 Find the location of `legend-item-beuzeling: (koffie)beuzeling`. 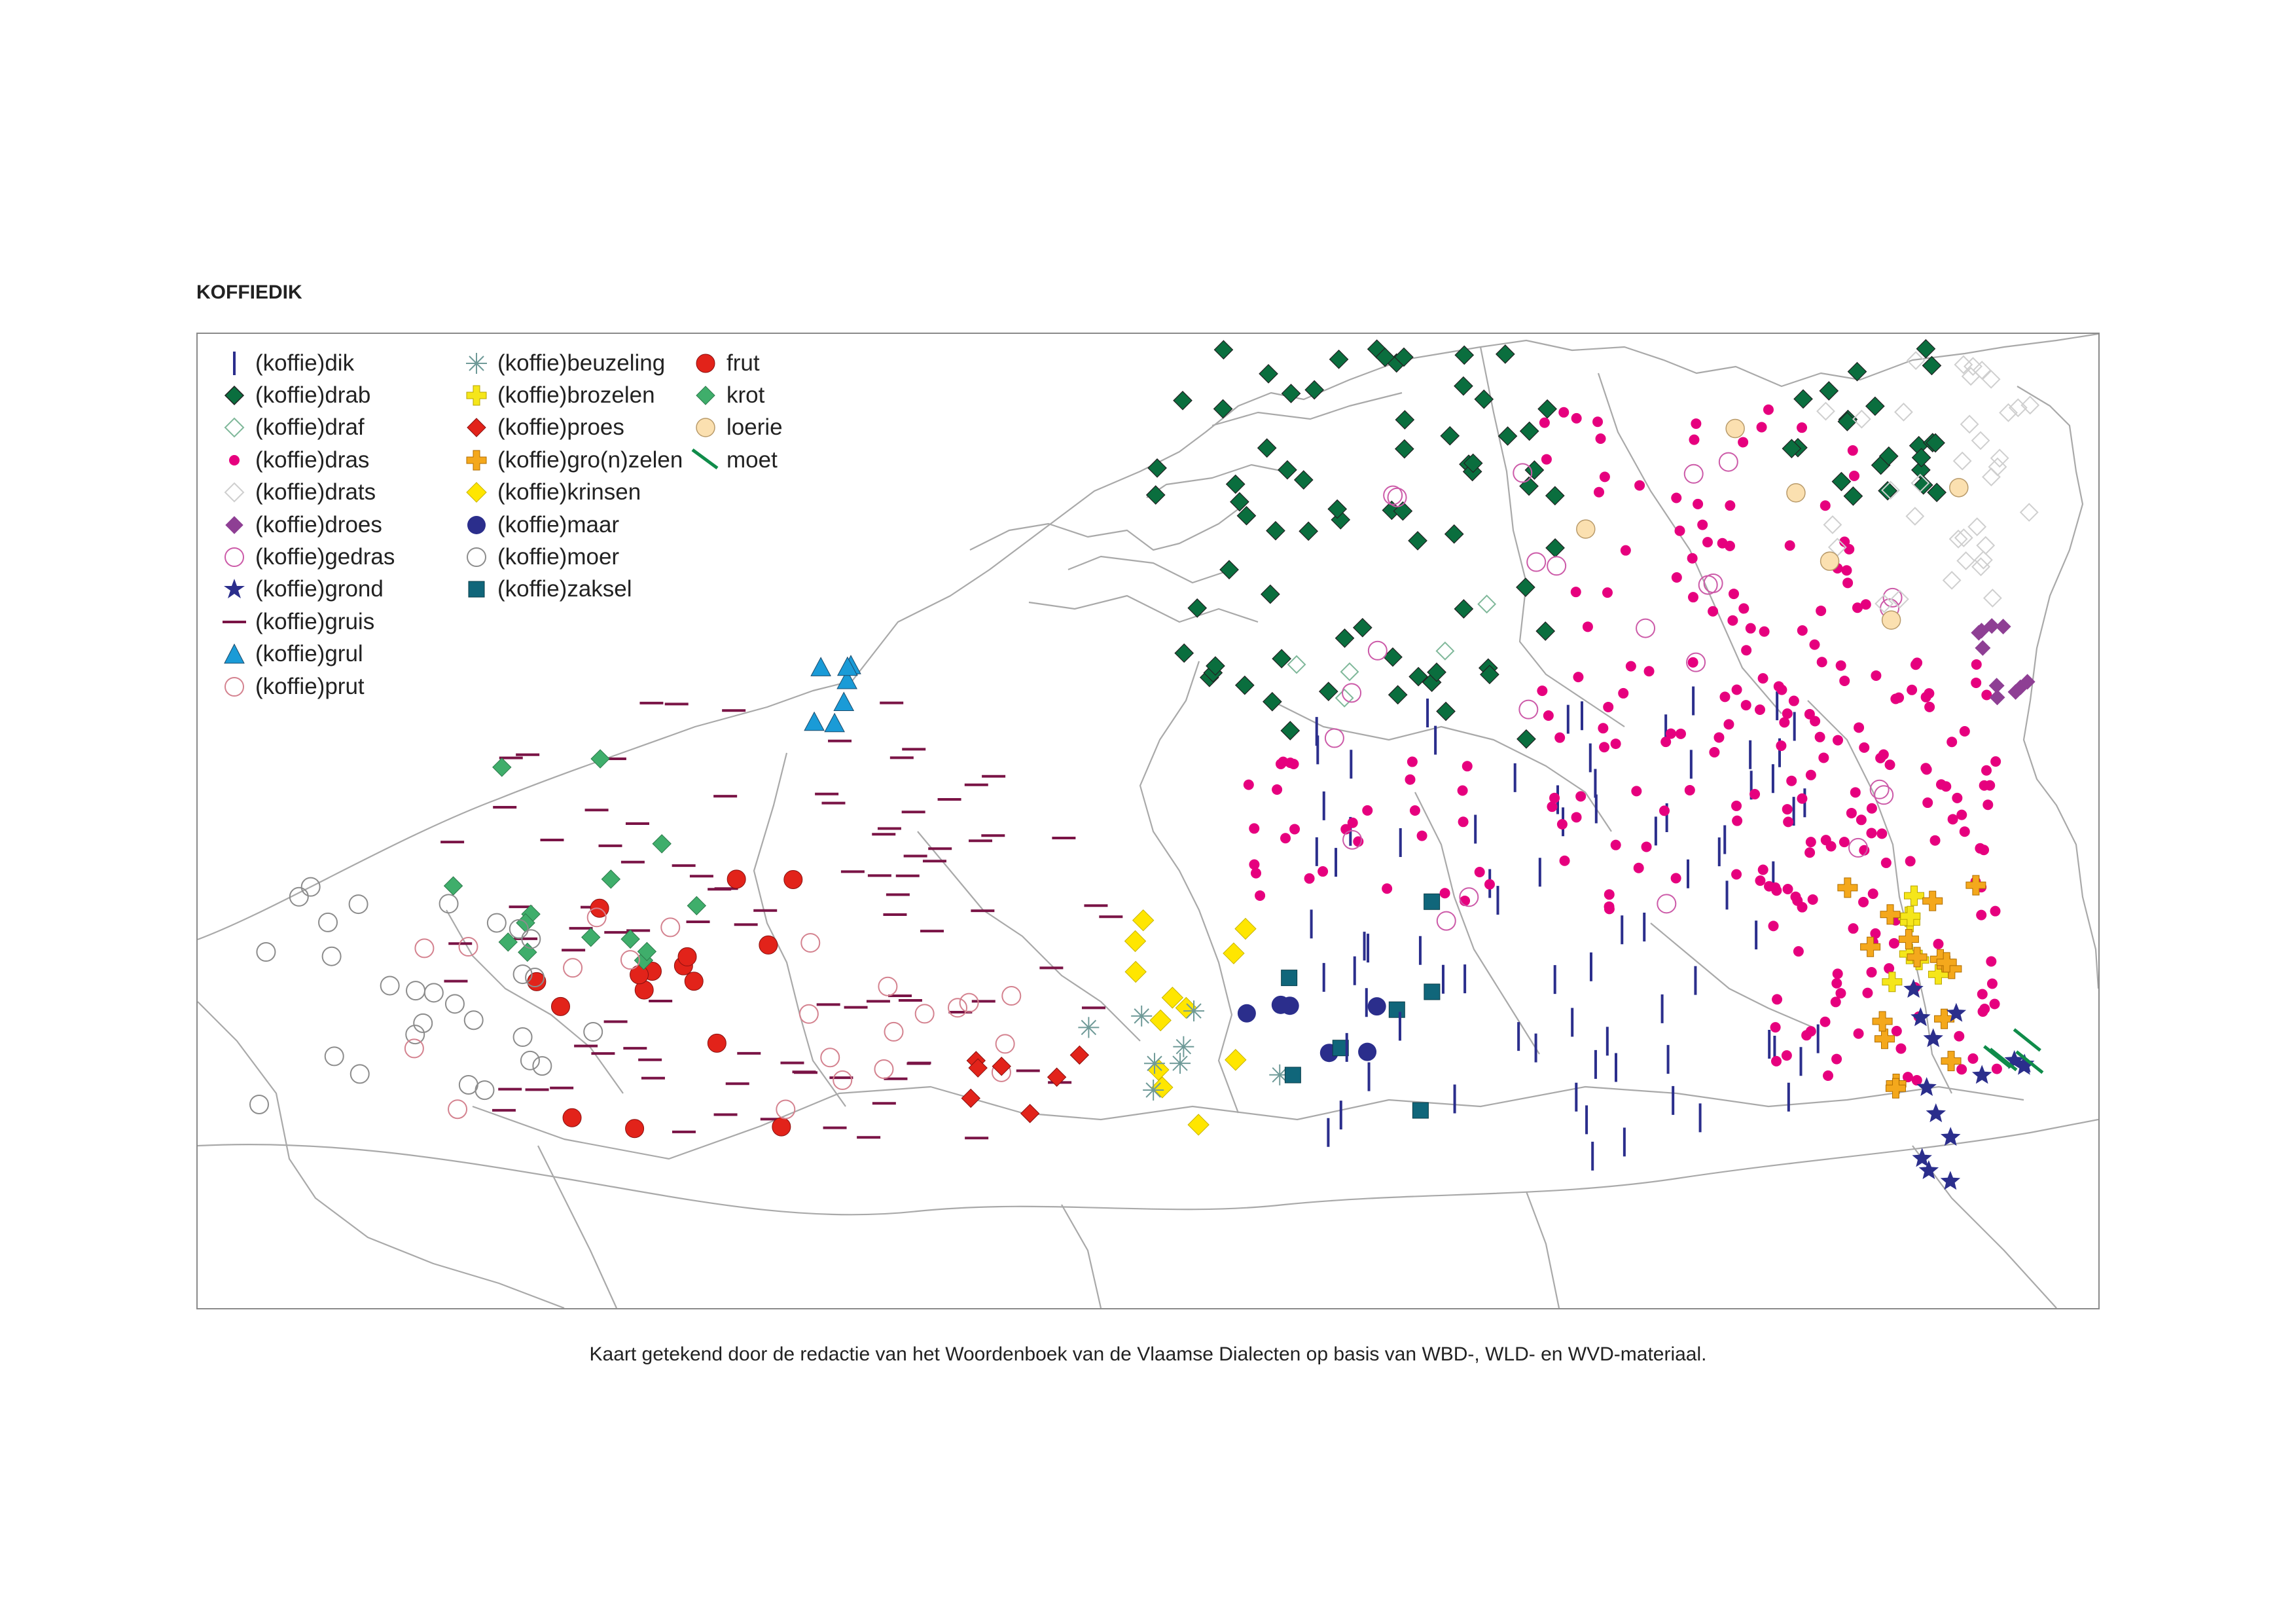

legend-item-beuzeling: (koffie)beuzeling is located at coordinates (570, 363).